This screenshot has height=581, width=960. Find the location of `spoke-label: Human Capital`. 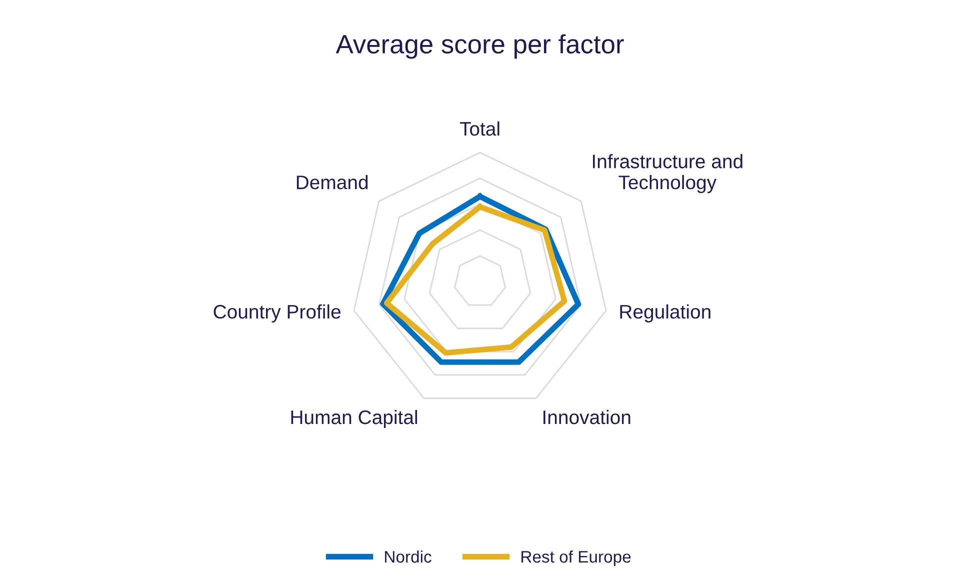

spoke-label: Human Capital is located at coordinates (354, 419).